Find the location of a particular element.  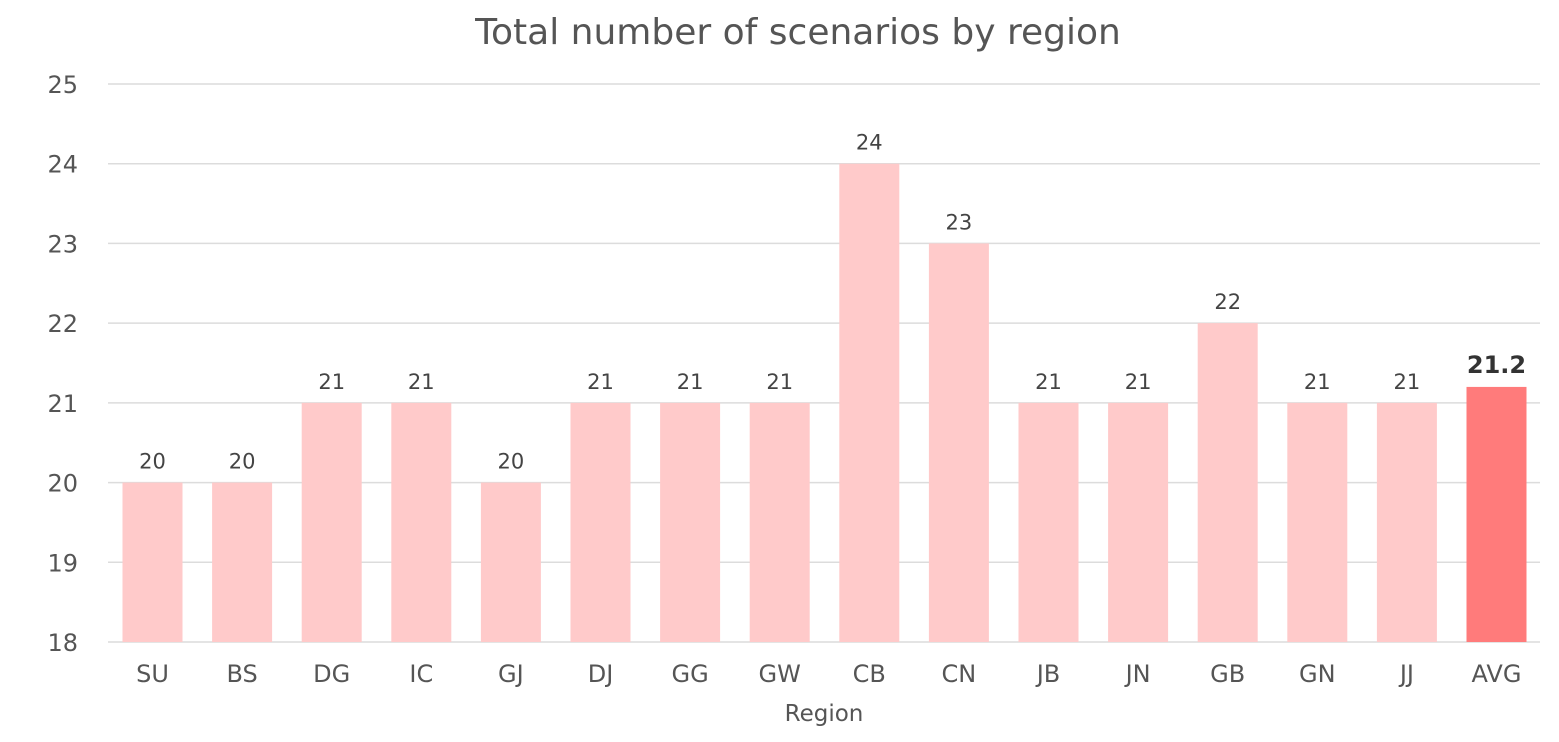

data-label-gj: 20 is located at coordinates (511, 462).